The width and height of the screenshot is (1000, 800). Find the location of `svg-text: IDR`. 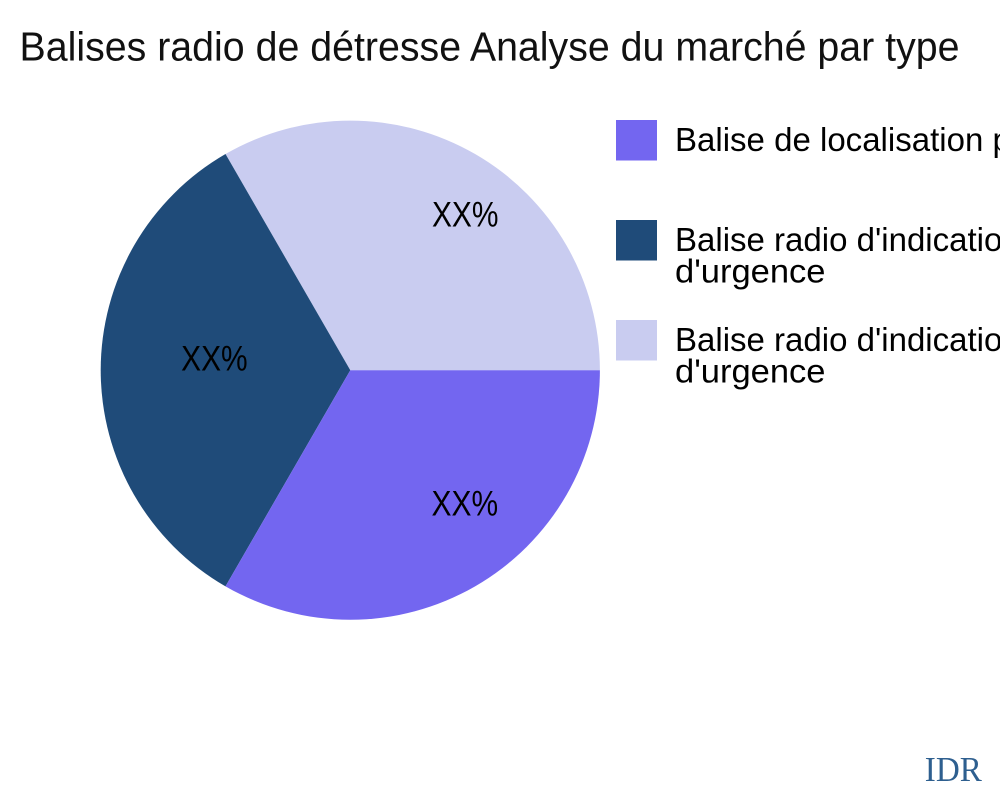

svg-text: IDR is located at coordinates (954, 769).